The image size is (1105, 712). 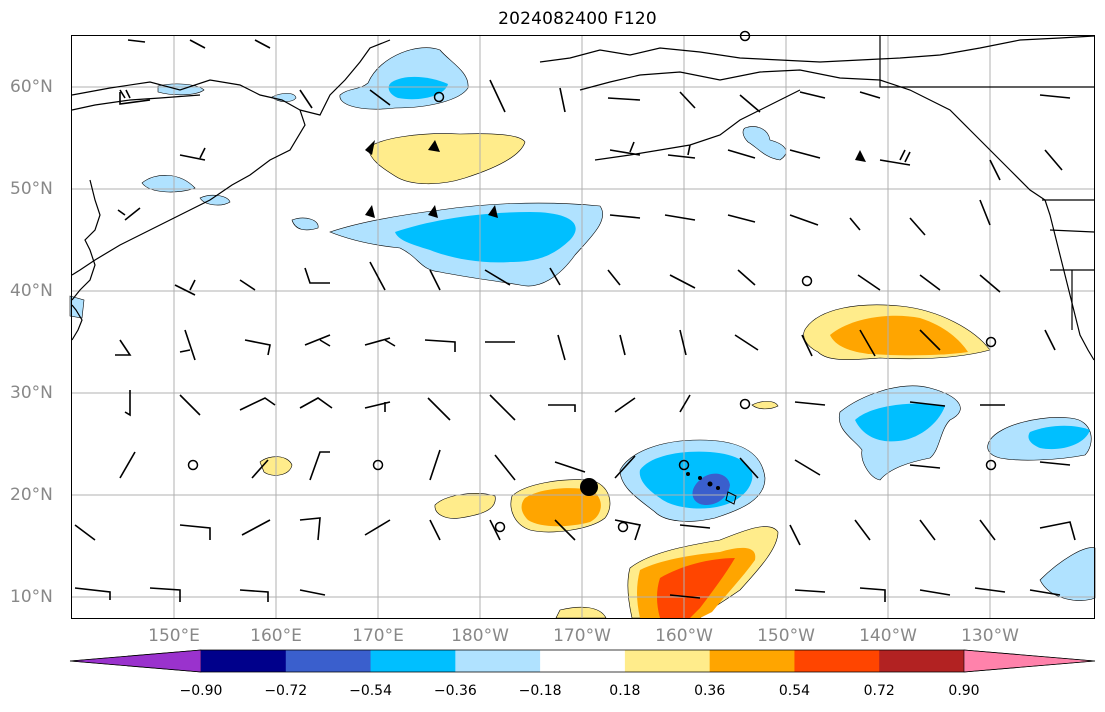 What do you see at coordinates (990, 636) in the screenshot?
I see `lon-label-130w: 130°W` at bounding box center [990, 636].